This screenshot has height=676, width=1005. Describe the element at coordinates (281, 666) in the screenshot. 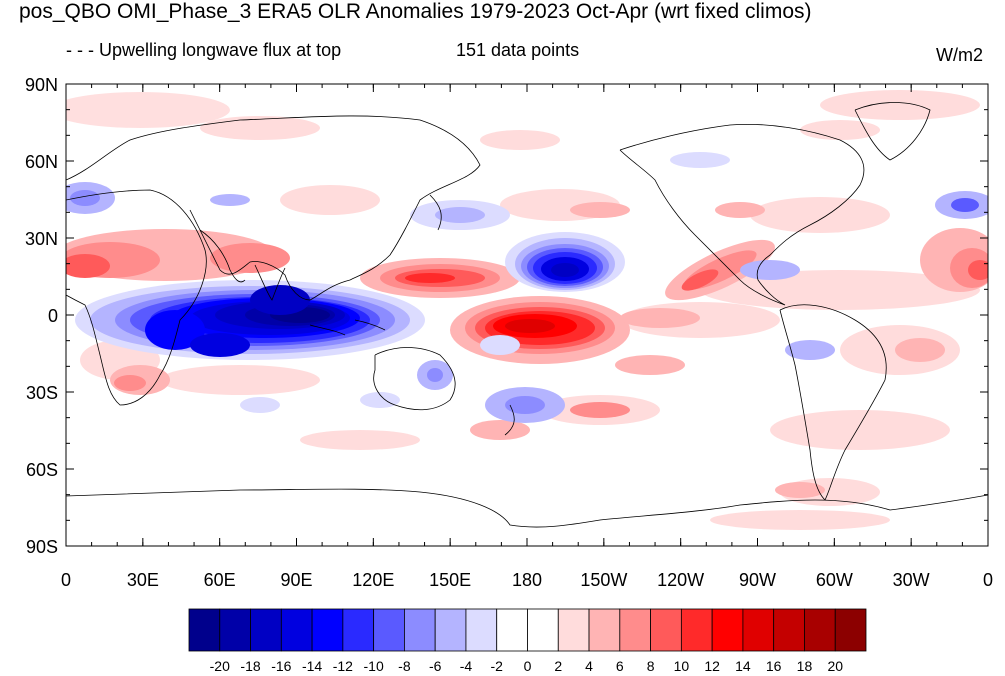

I see `colorbar-label: -16` at that location.